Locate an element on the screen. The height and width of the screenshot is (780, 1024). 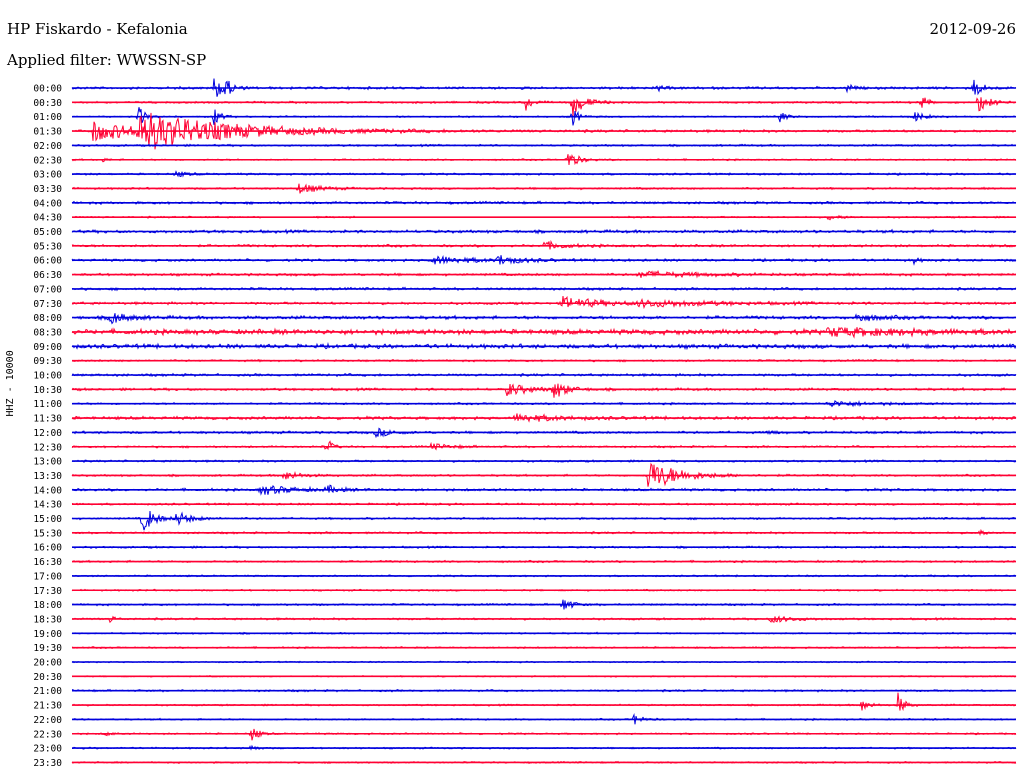
record-date: 2012-09-26 is located at coordinates (972, 29).